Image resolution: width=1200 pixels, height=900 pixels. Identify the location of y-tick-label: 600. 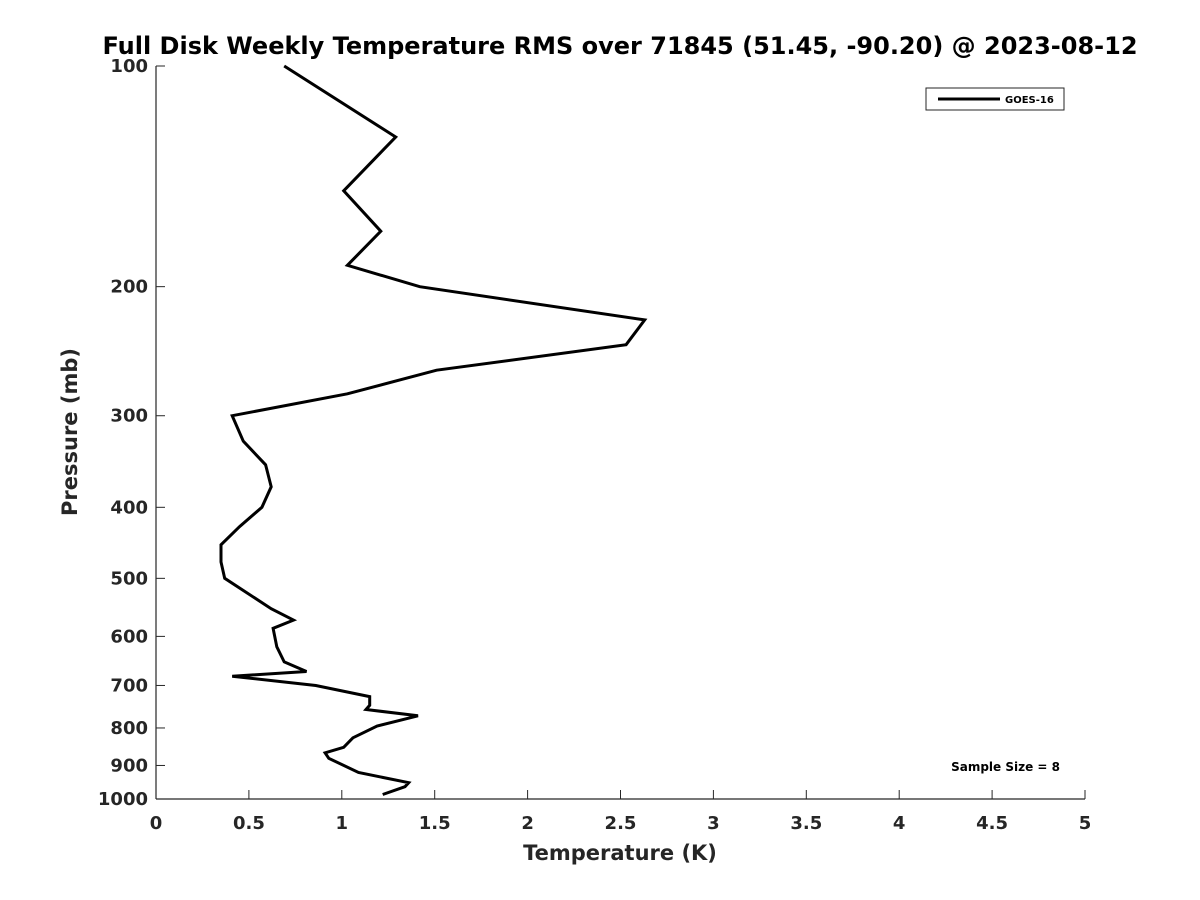
(129, 636).